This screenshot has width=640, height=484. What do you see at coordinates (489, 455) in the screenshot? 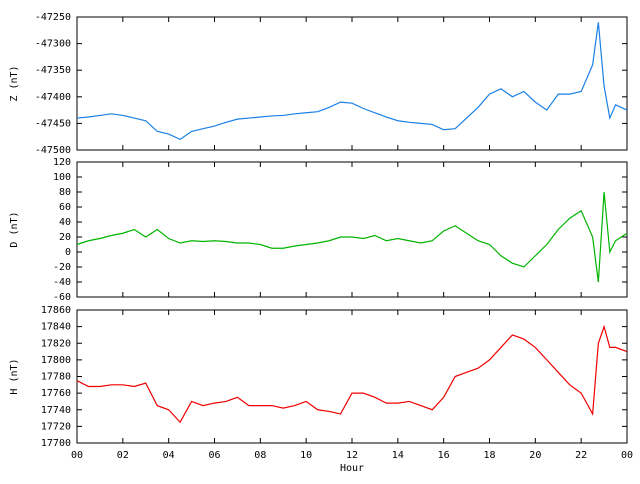
I see `x-tick-label: 18` at bounding box center [489, 455].